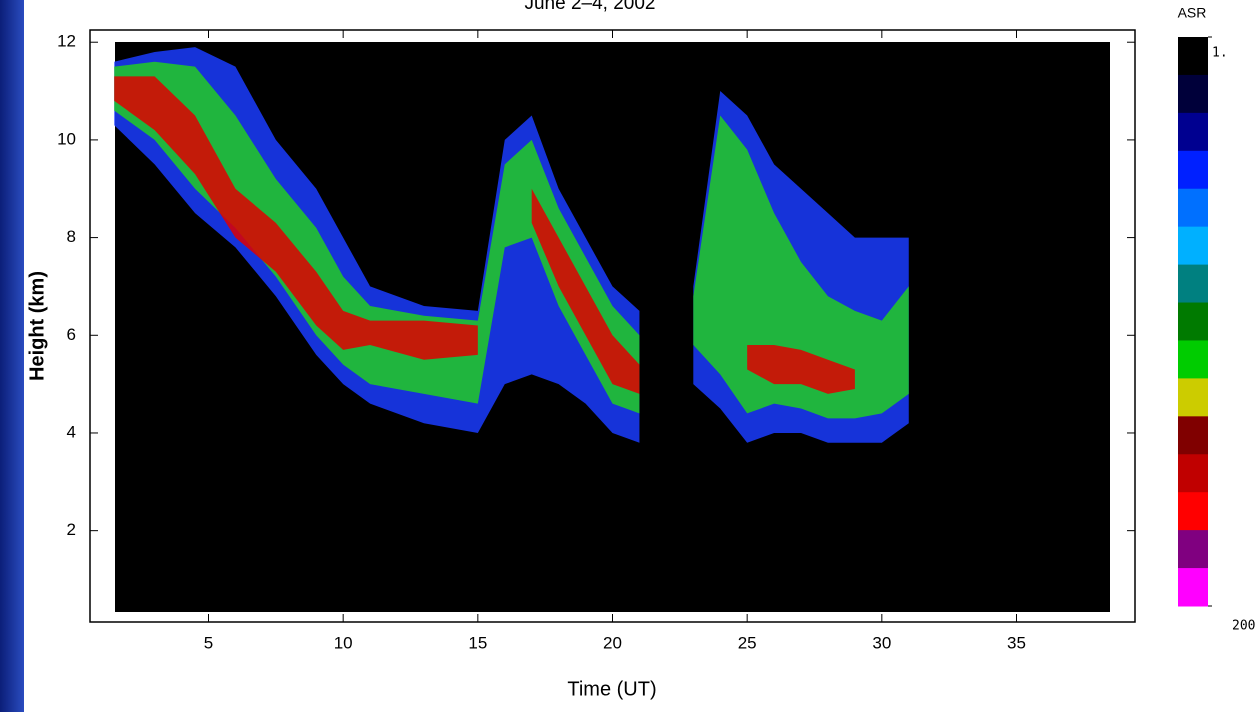 The width and height of the screenshot is (1257, 712). Describe the element at coordinates (66, 41) in the screenshot. I see `y-tick-label: 12` at that location.